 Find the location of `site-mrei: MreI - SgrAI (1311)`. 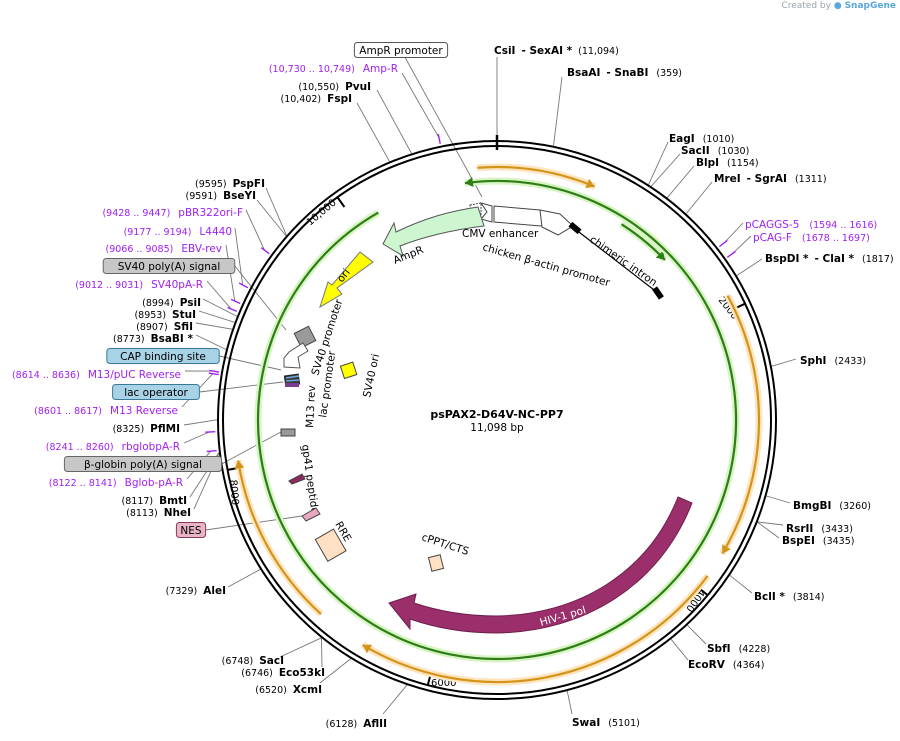

site-mrei: MreI - SgrAI (1311) is located at coordinates (770, 179).